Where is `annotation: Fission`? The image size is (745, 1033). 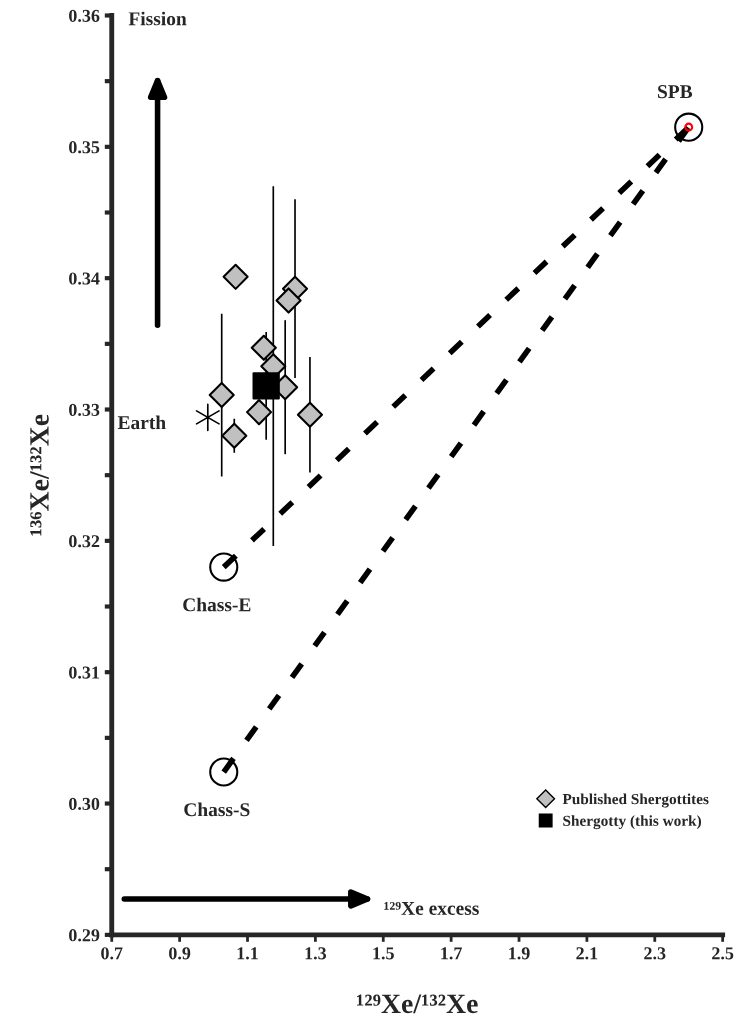 annotation: Fission is located at coordinates (157, 18).